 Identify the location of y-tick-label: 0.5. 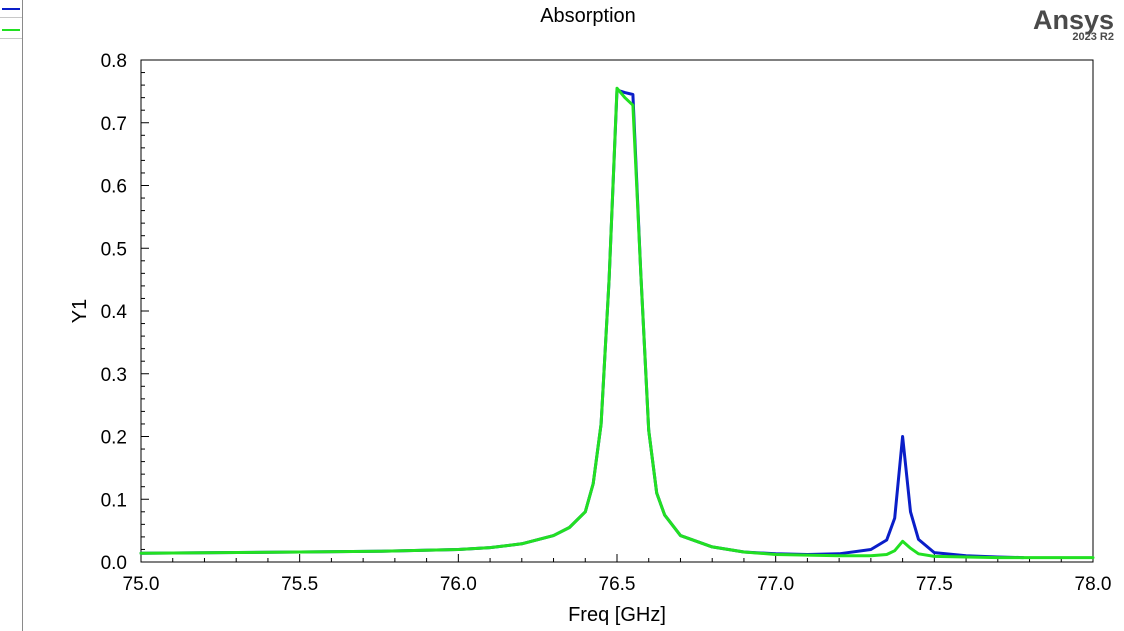
(114, 249).